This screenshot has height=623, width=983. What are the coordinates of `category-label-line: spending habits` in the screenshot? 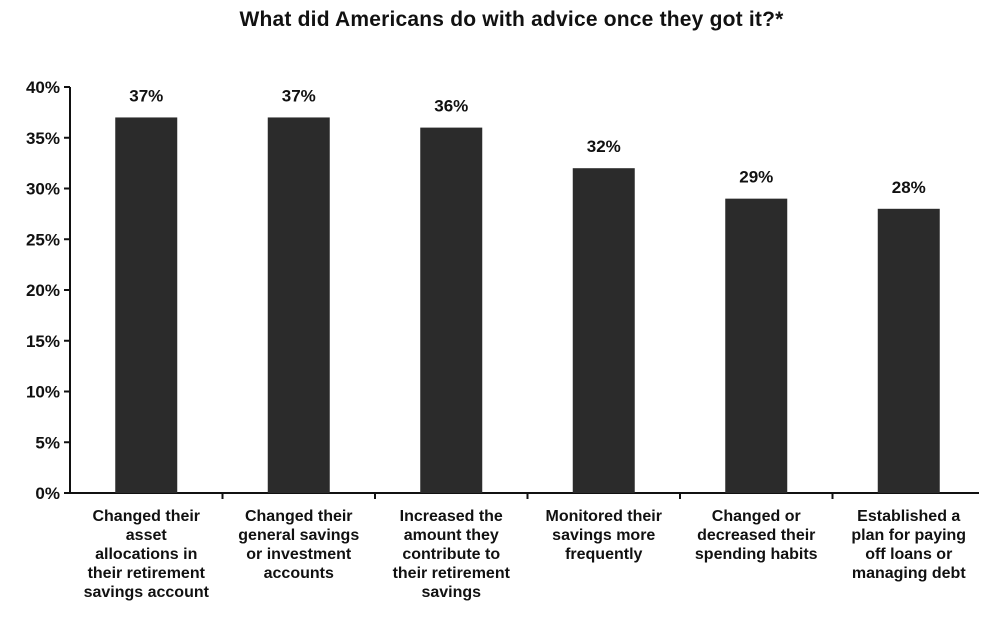 It's located at (756, 554).